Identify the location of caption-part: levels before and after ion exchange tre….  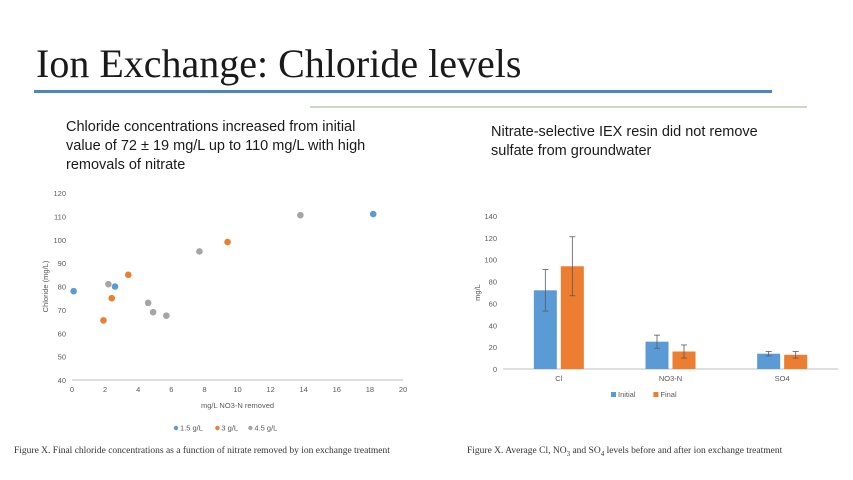
(693, 451).